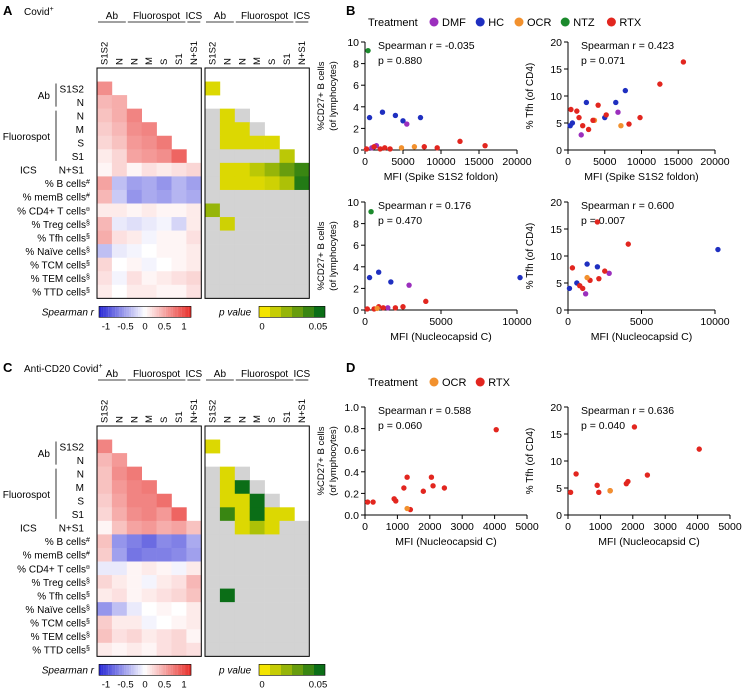  Describe the element at coordinates (164, 420) in the screenshot. I see `heatmap-column-label: S` at that location.